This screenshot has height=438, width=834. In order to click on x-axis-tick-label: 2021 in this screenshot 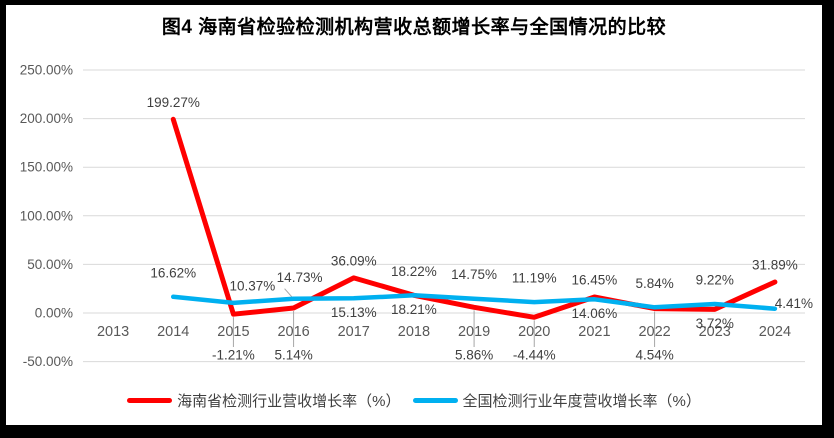, I will do `click(594, 332)`.